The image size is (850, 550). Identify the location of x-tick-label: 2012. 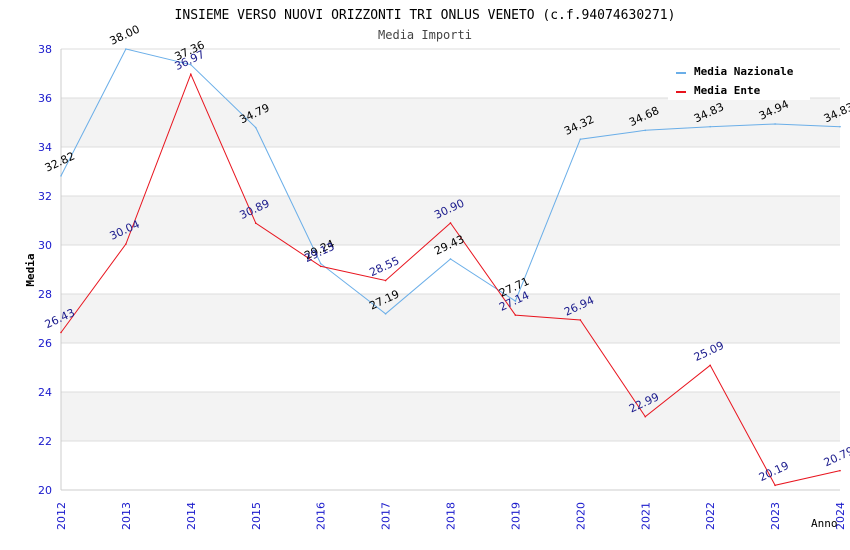
(61, 516).